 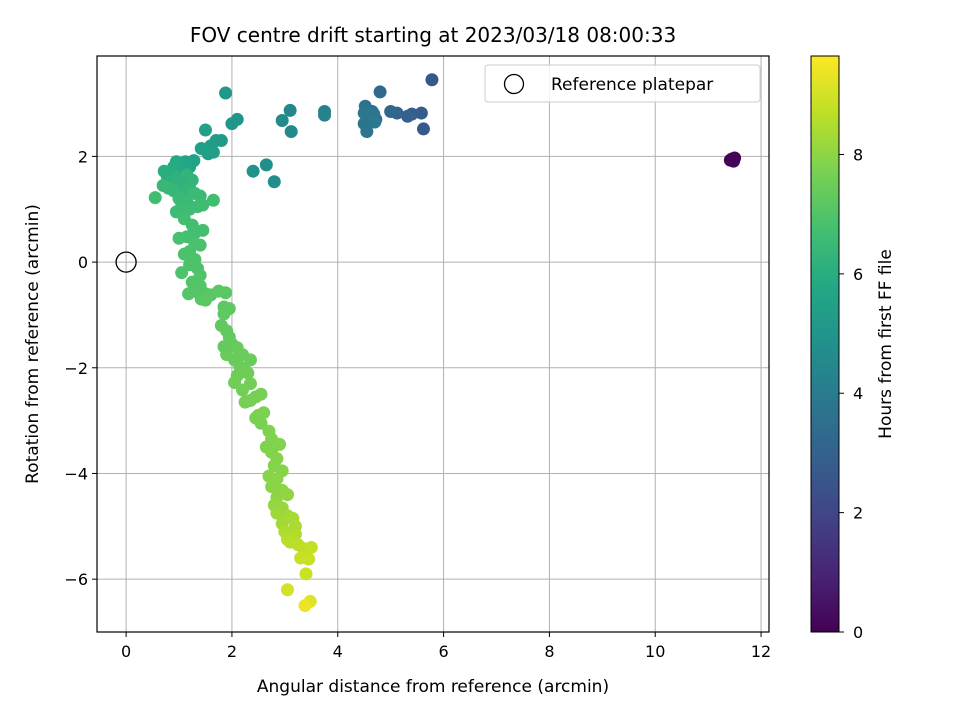 I want to click on x-tick-label: 0, so click(x=126, y=651).